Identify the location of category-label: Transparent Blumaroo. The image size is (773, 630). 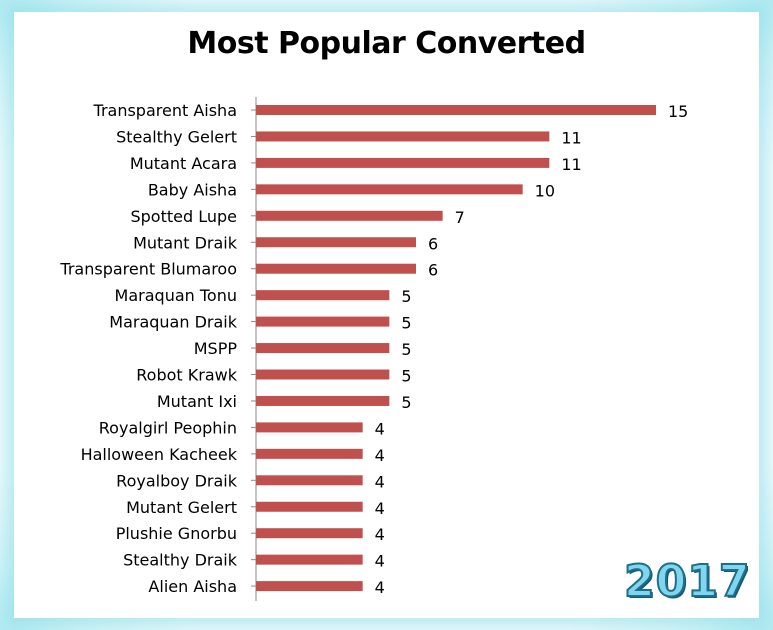
(148, 269).